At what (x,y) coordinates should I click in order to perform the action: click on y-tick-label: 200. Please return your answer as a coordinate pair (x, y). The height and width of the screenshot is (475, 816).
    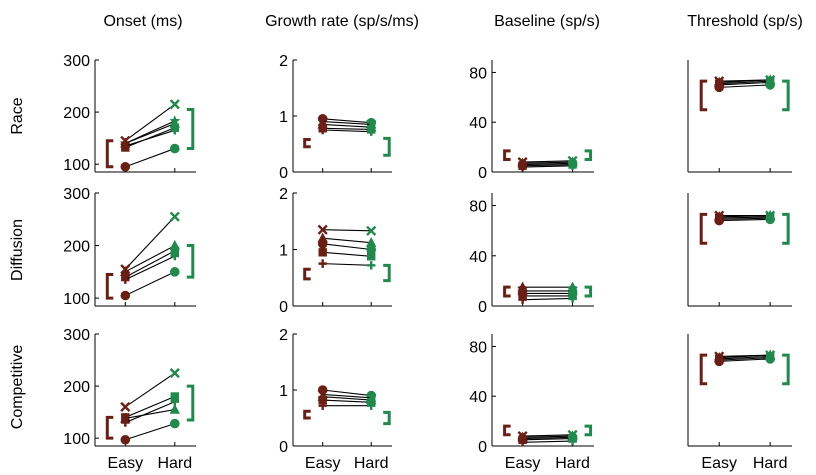
    Looking at the image, I should click on (76, 247).